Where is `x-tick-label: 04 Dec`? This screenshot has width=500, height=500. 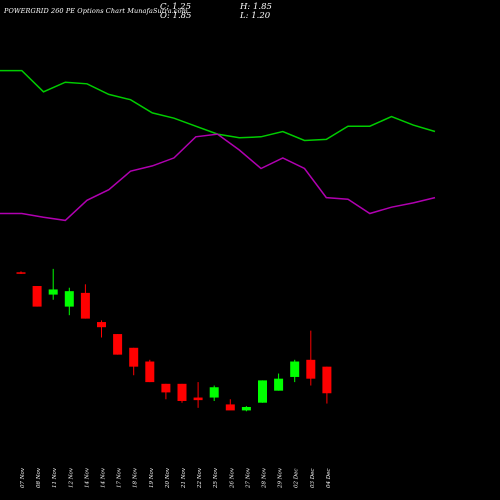 x-tick-label: 04 Dec is located at coordinates (329, 479).